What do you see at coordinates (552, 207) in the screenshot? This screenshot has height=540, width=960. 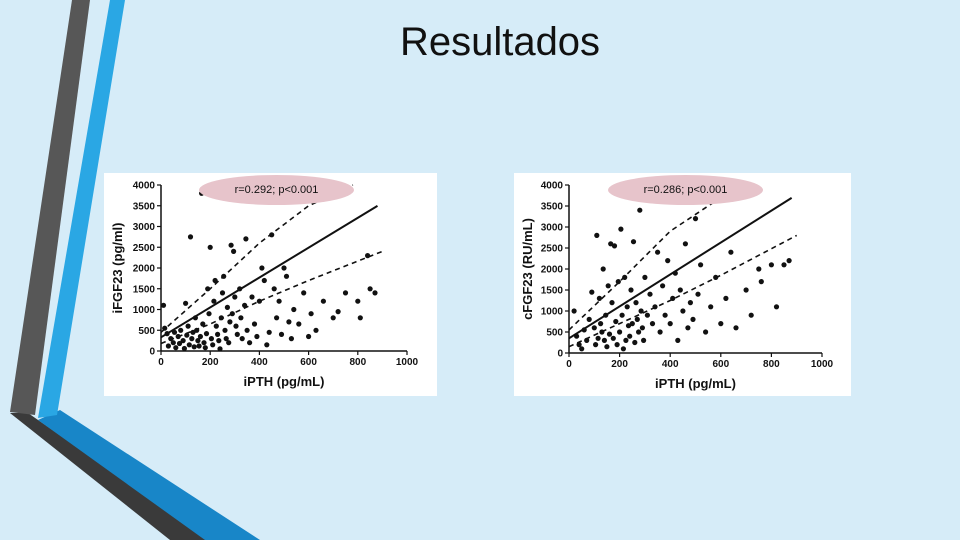 I see `y-tick-label: 3500` at bounding box center [552, 207].